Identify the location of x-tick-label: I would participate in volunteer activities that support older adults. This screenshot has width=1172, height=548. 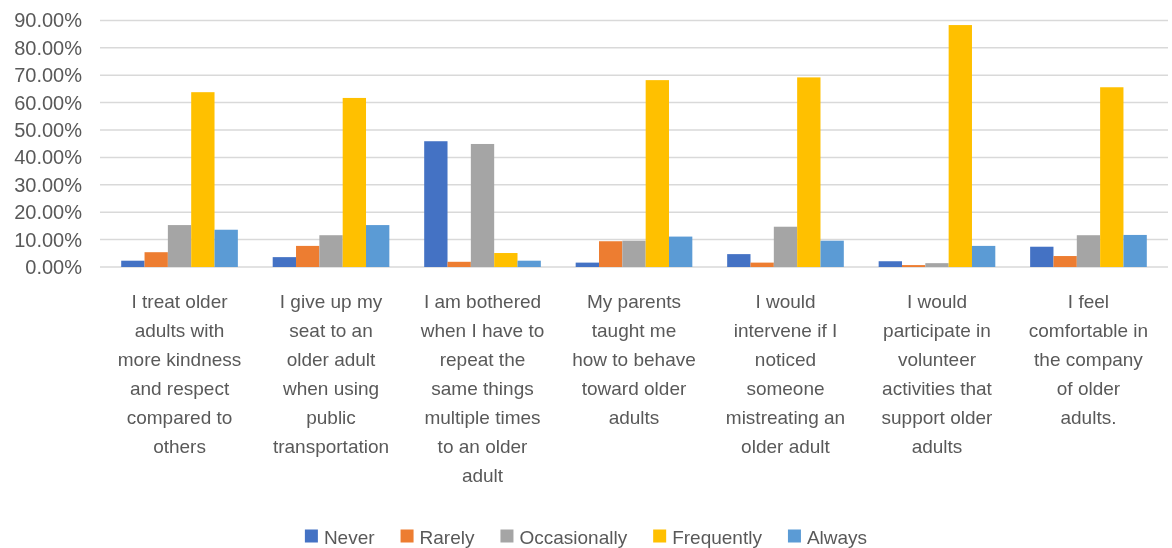
(937, 374).